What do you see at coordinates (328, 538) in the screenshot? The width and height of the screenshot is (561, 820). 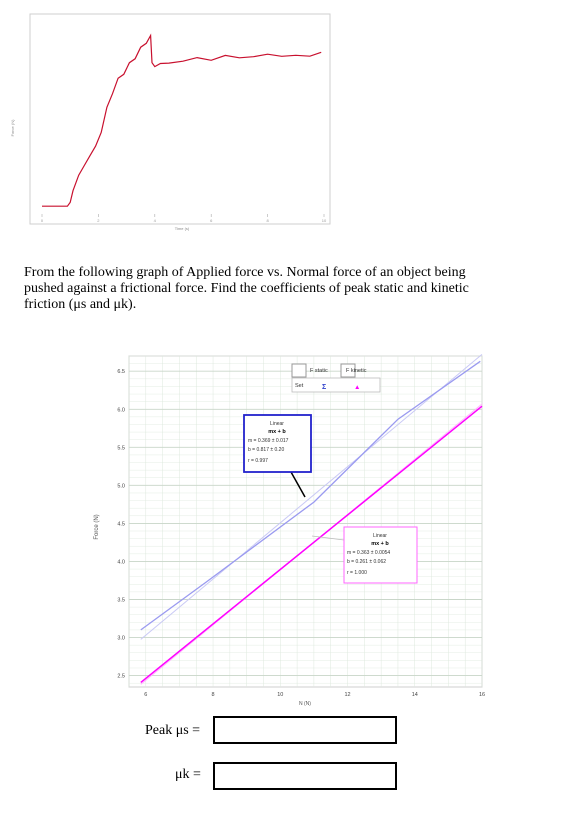 I see `kinetic-fit-pointer` at bounding box center [328, 538].